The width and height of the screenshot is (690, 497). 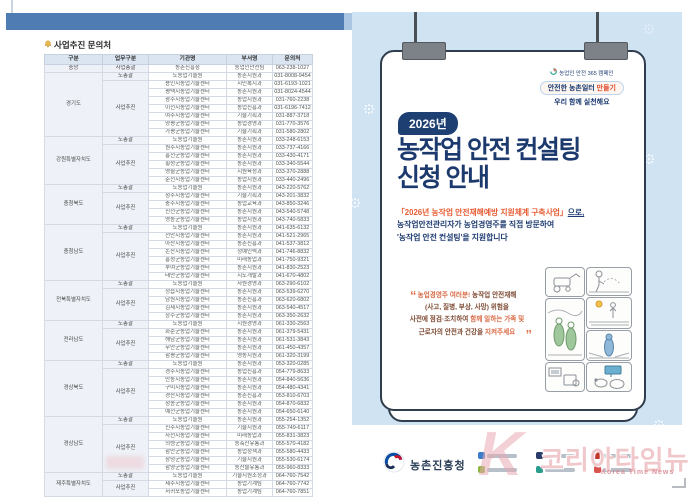 I want to click on tel-cell: 055-831-3823, so click(x=292, y=436).